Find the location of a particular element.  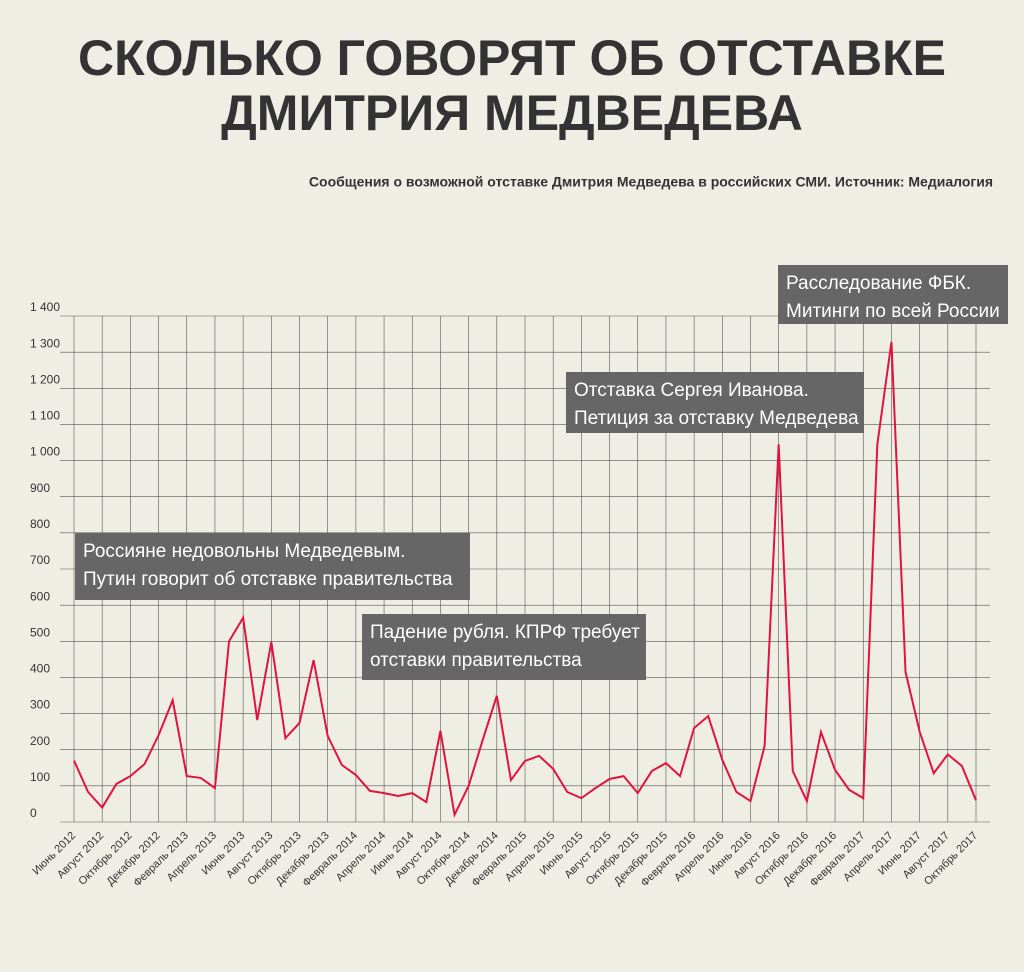

annotation-text: Отставка Сергея Иванова. is located at coordinates (691, 390).